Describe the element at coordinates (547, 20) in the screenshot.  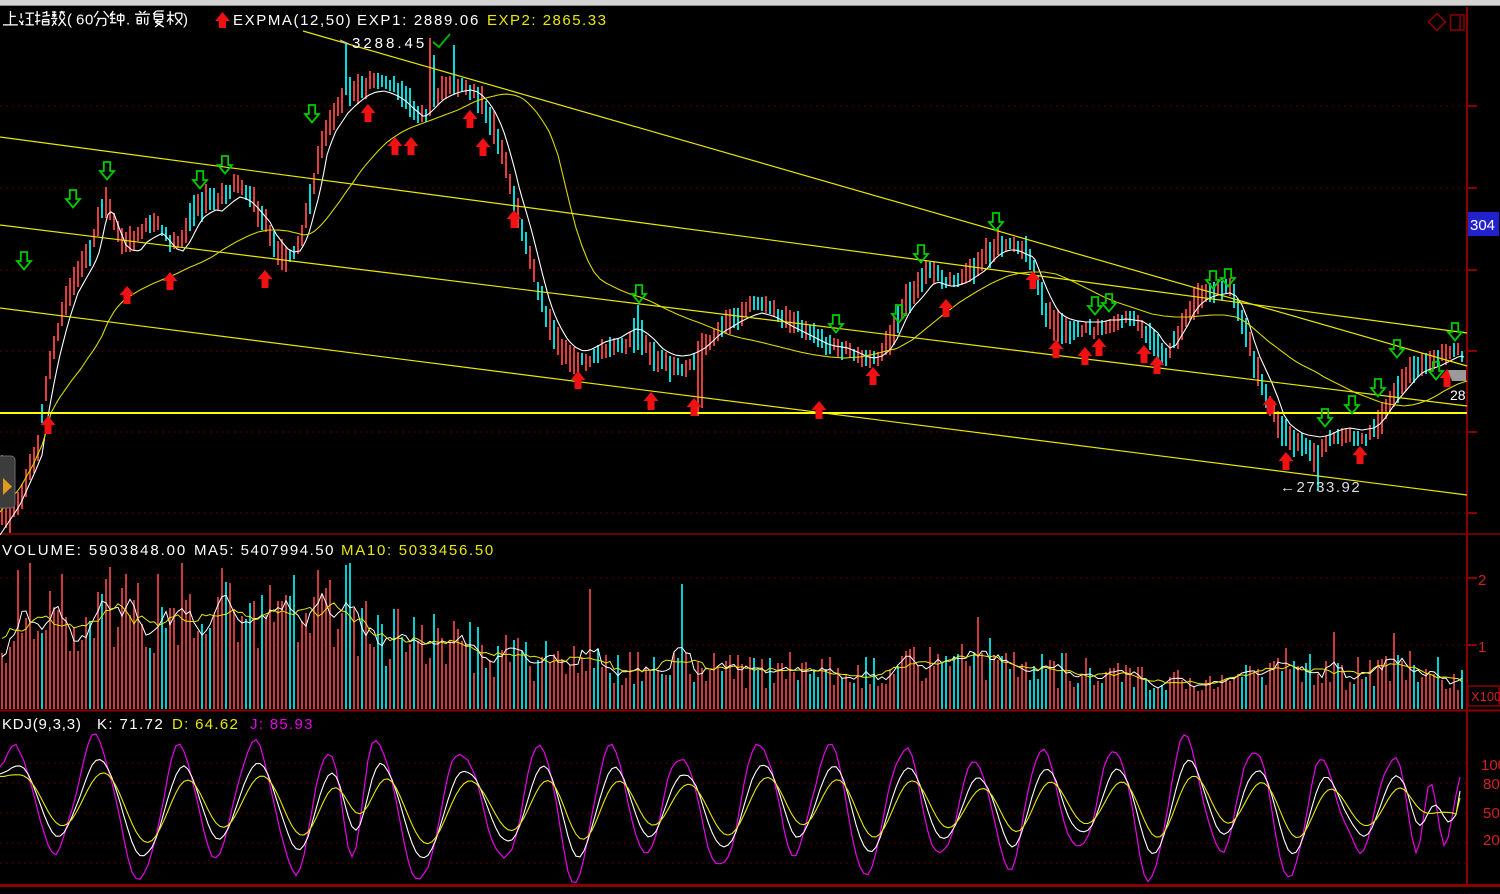
I see `svg-text: EXP2: 2865.33` at that location.